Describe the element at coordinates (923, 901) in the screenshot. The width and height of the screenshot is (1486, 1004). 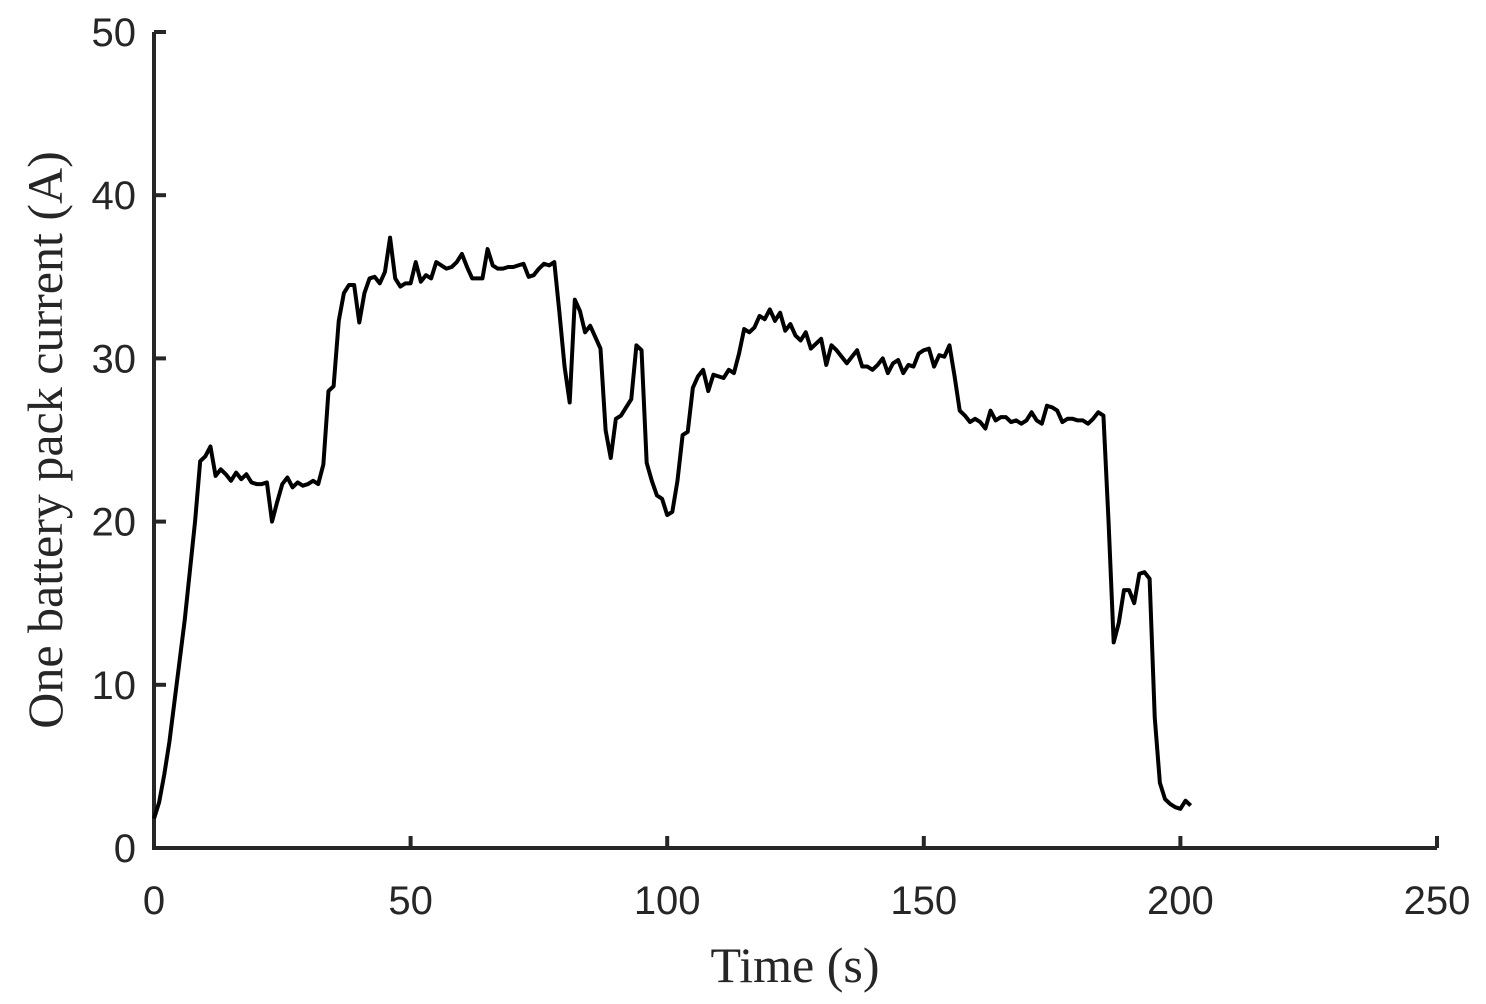
I see `x-tick-label: 150` at that location.